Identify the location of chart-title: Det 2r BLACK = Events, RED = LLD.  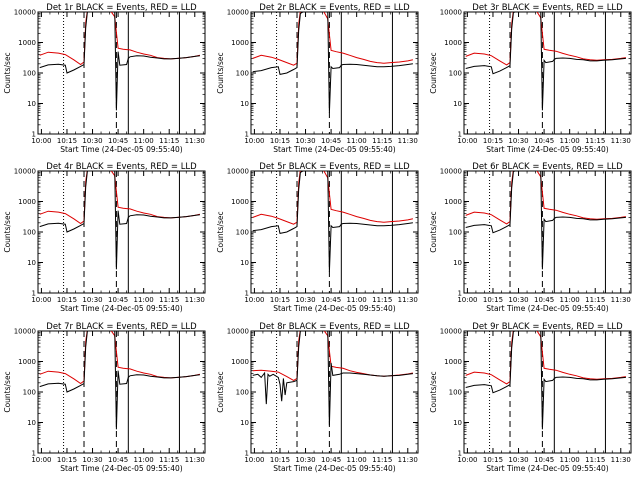
(334, 8).